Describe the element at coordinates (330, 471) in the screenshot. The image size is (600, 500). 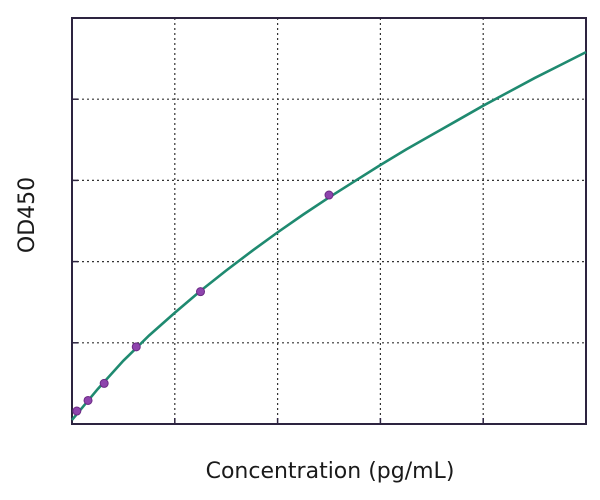
I see `x-axis-label: Concentration (pg/mL)` at that location.